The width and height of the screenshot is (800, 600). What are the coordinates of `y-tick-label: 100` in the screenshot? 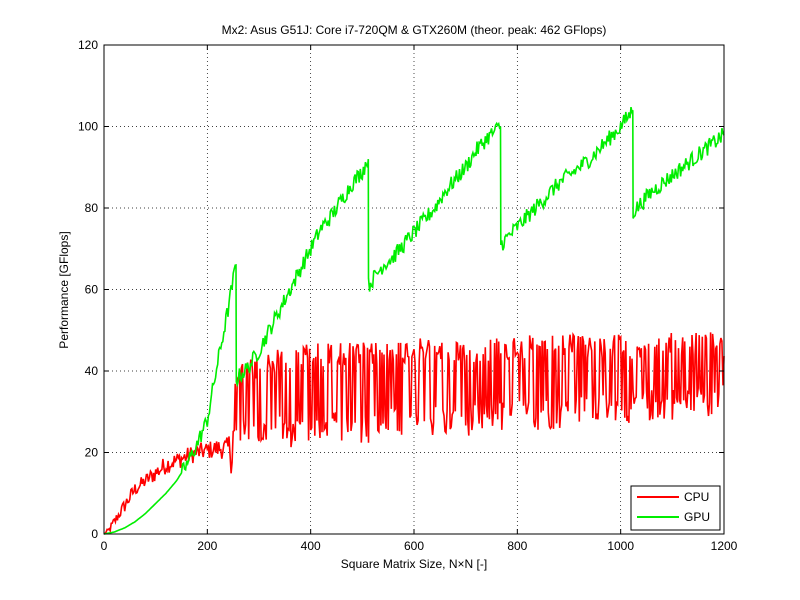 It's located at (88, 127).